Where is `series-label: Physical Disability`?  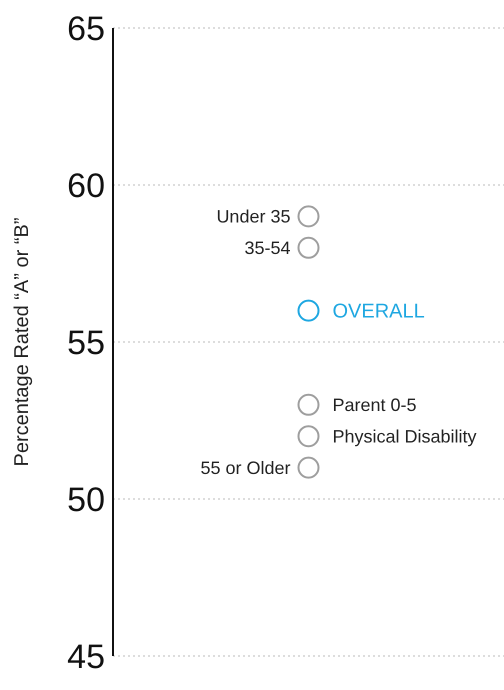
series-label: Physical Disability is located at coordinates (404, 436).